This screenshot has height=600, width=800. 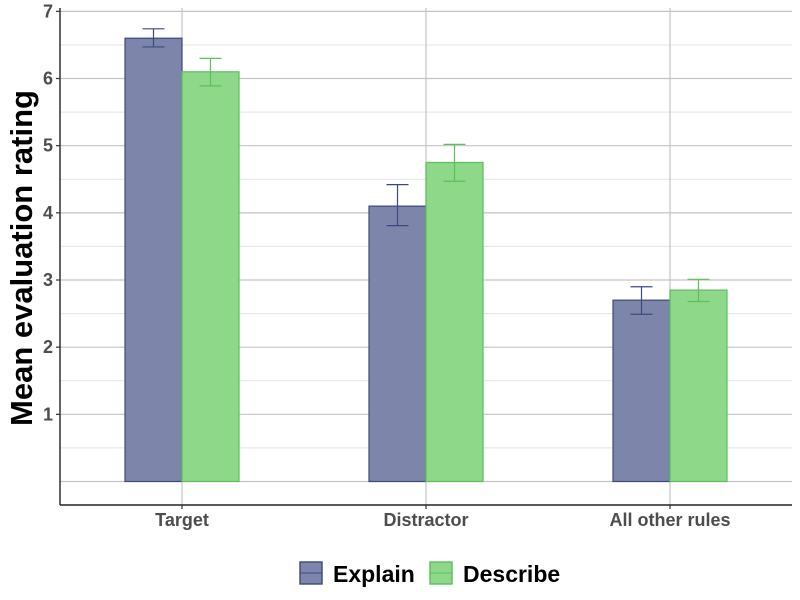 I want to click on y-tick-labels: 1 2 3 4 5 6 7, so click(x=51, y=212).